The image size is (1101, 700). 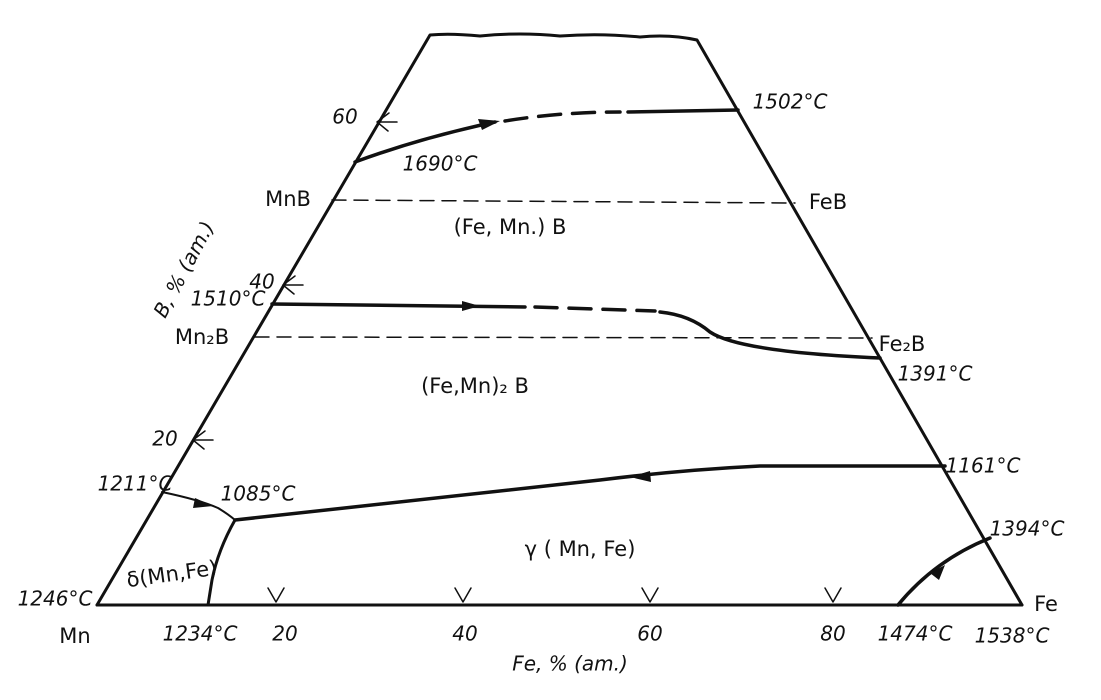 What do you see at coordinates (1027, 529) in the screenshot?
I see `temperature-label: 1394°C` at bounding box center [1027, 529].